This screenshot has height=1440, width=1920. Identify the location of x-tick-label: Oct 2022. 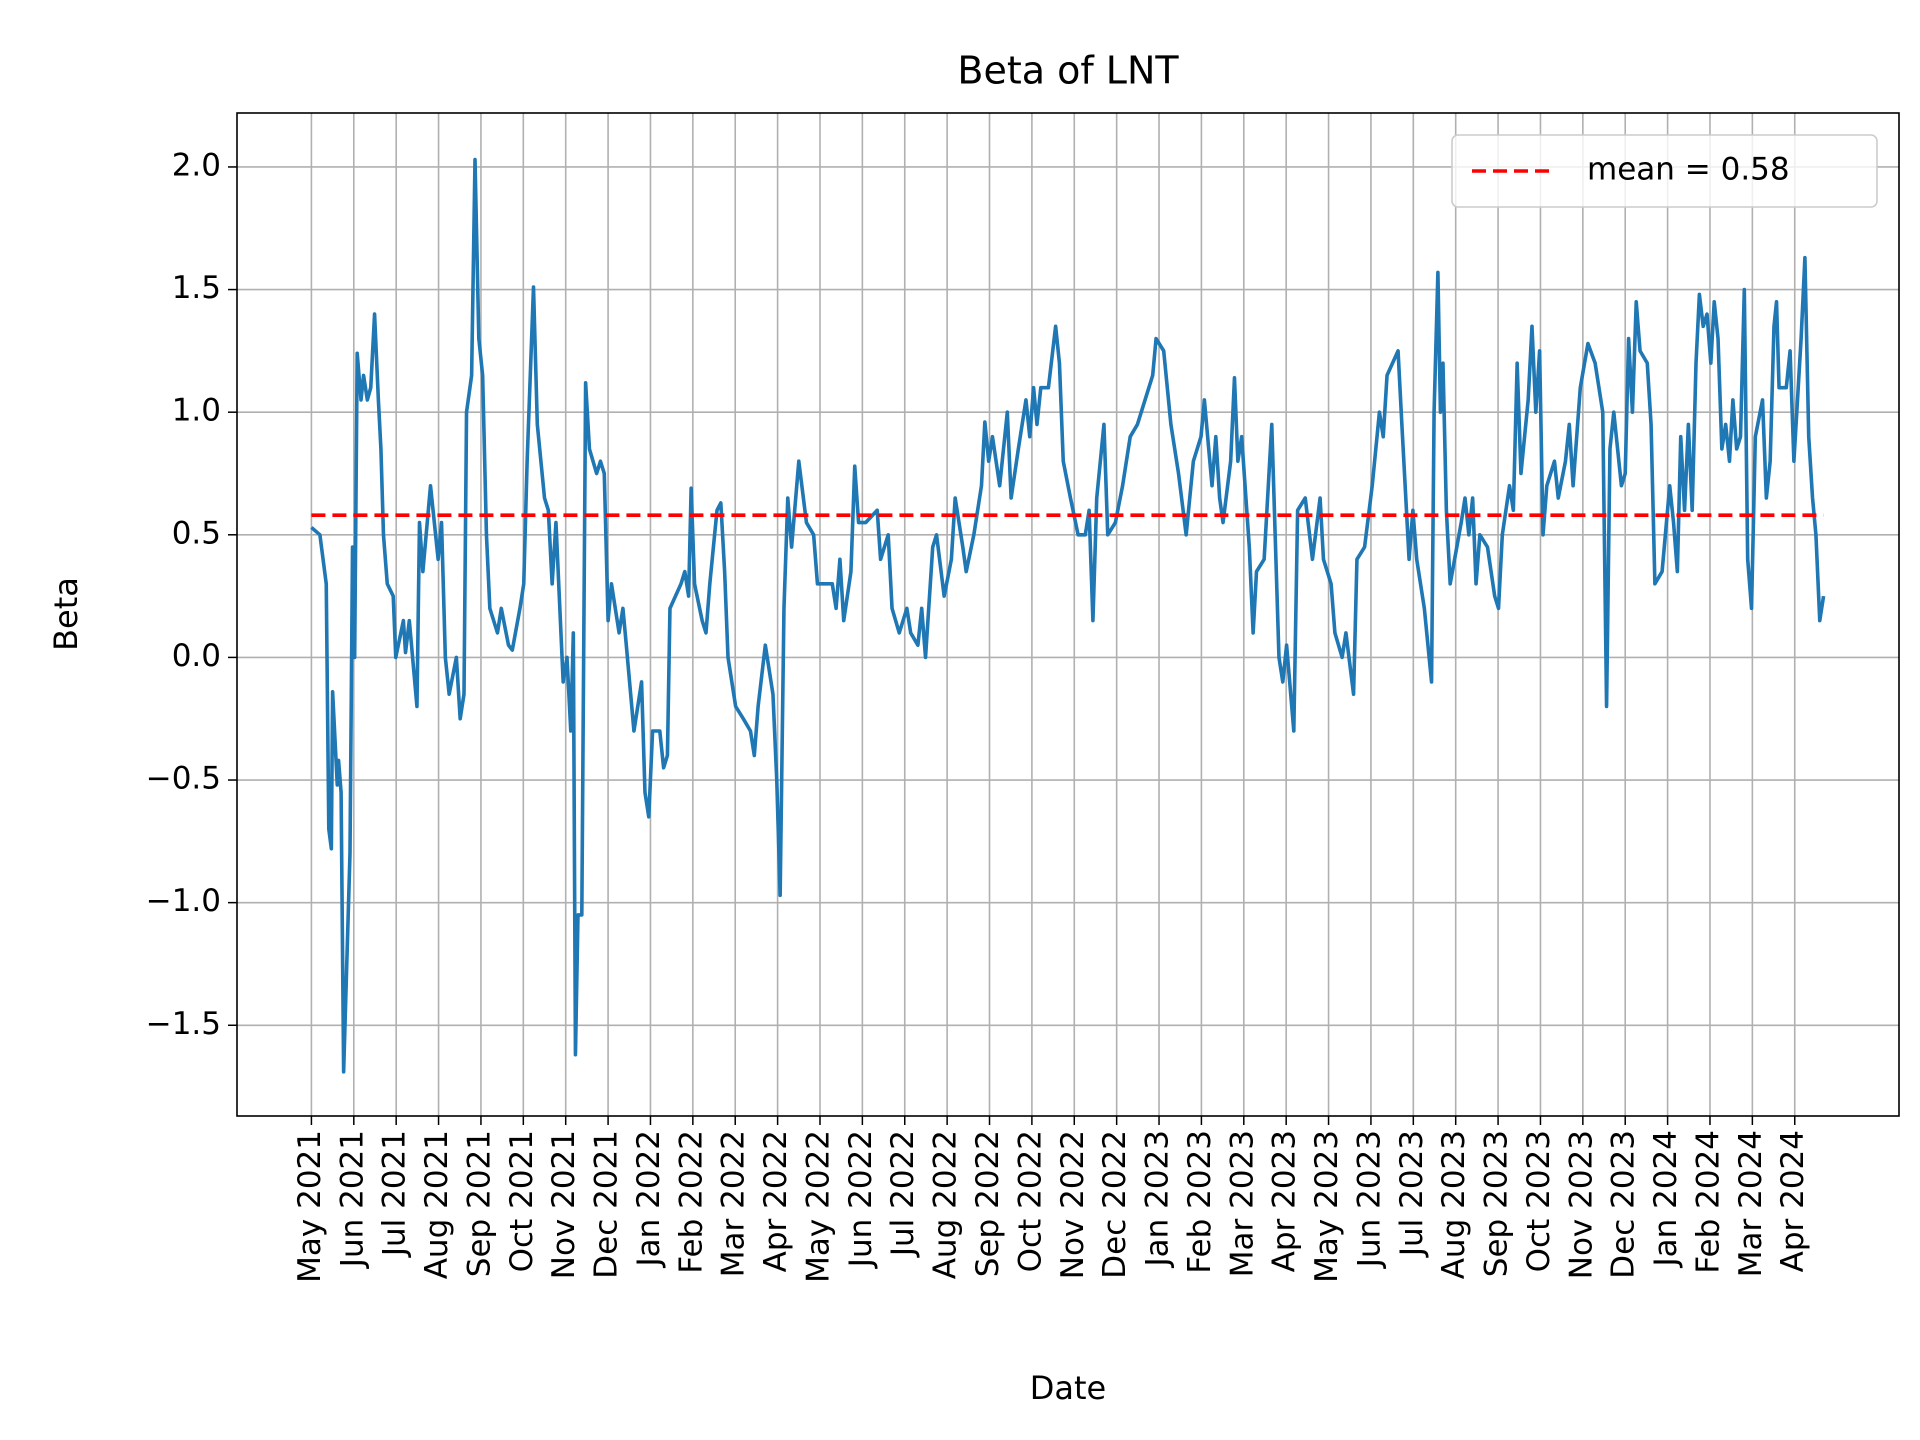
(1030, 1201).